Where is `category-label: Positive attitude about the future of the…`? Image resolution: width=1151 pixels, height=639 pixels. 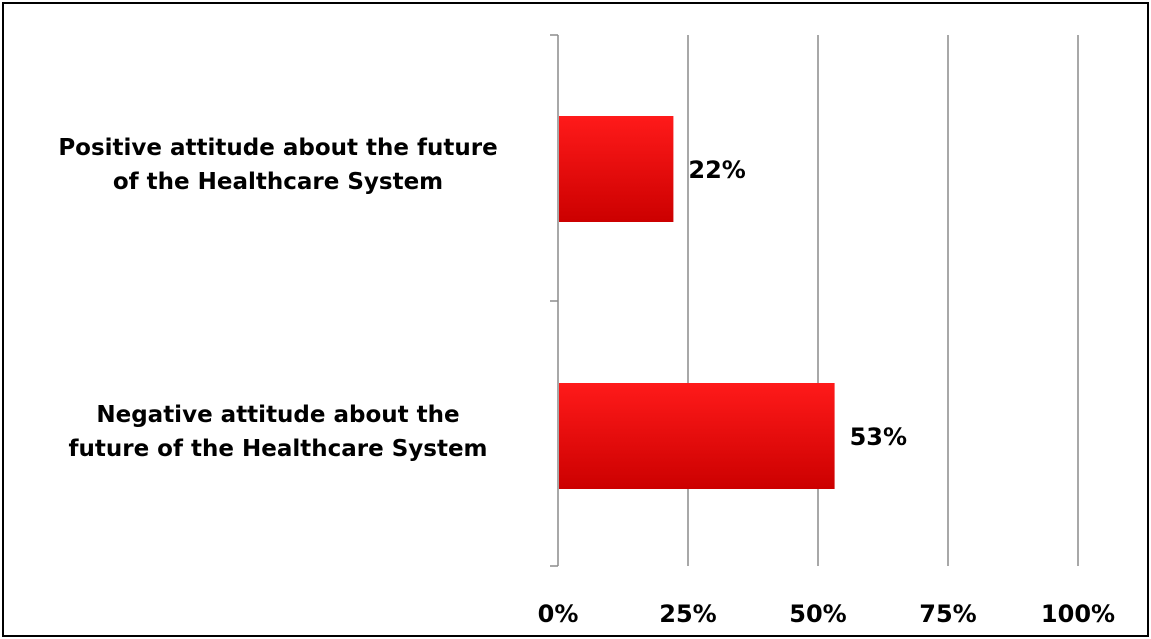 category-label: Positive attitude about the future of the… is located at coordinates (277, 165).